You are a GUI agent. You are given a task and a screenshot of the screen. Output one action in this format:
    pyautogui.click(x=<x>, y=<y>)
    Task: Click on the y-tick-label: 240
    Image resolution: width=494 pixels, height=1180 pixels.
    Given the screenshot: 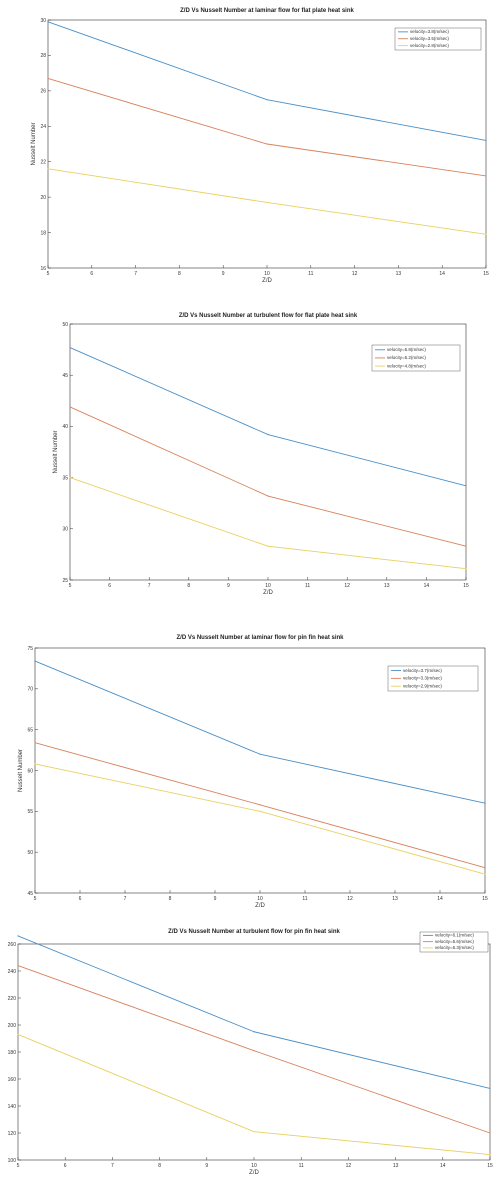 What is the action you would take?
    pyautogui.click(x=12, y=972)
    